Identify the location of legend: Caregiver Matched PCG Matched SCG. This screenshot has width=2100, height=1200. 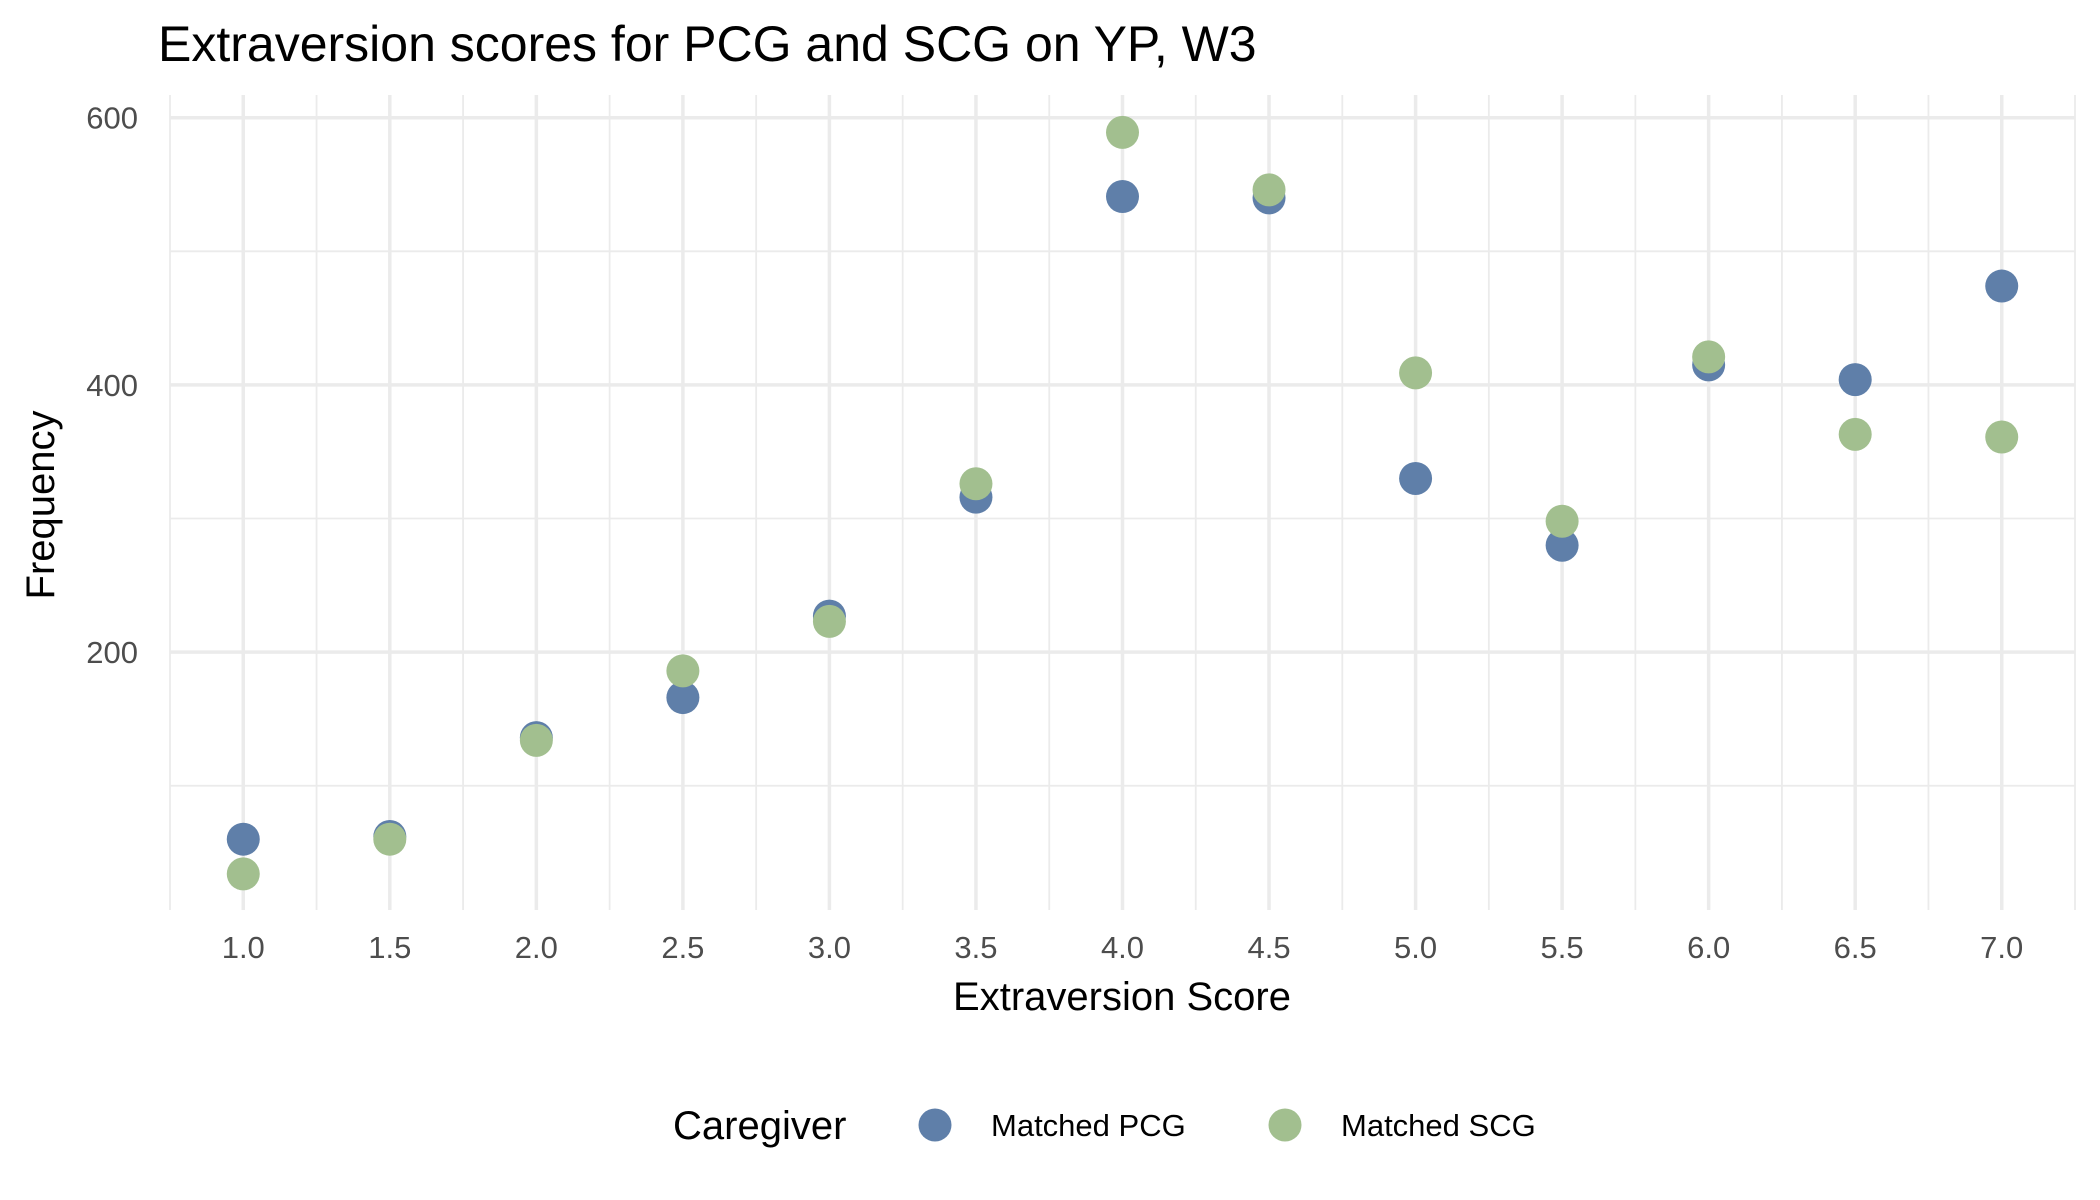
(1104, 1126).